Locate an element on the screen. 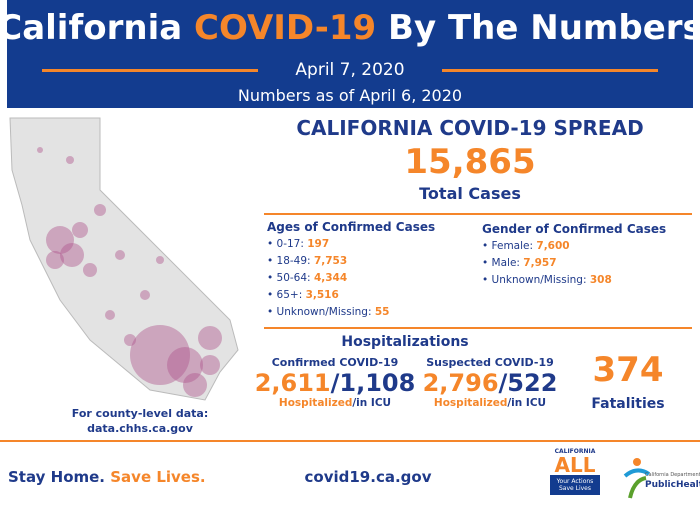 This screenshot has width=700, height=514. logo-text: ALL is located at coordinates (575, 465).